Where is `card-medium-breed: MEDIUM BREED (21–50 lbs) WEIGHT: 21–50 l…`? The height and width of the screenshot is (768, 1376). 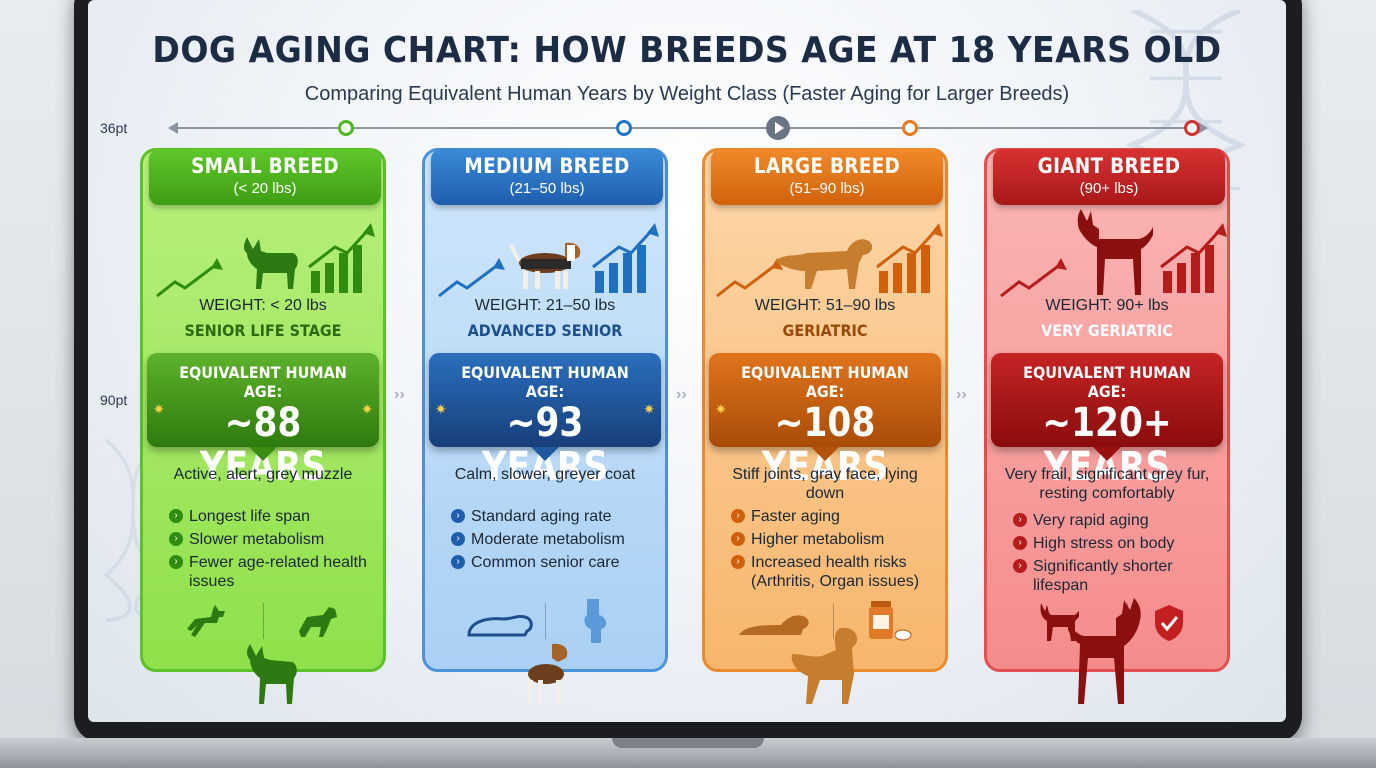
card-medium-breed: MEDIUM BREED (21–50 lbs) WEIGHT: 21–50 l… is located at coordinates (545, 410).